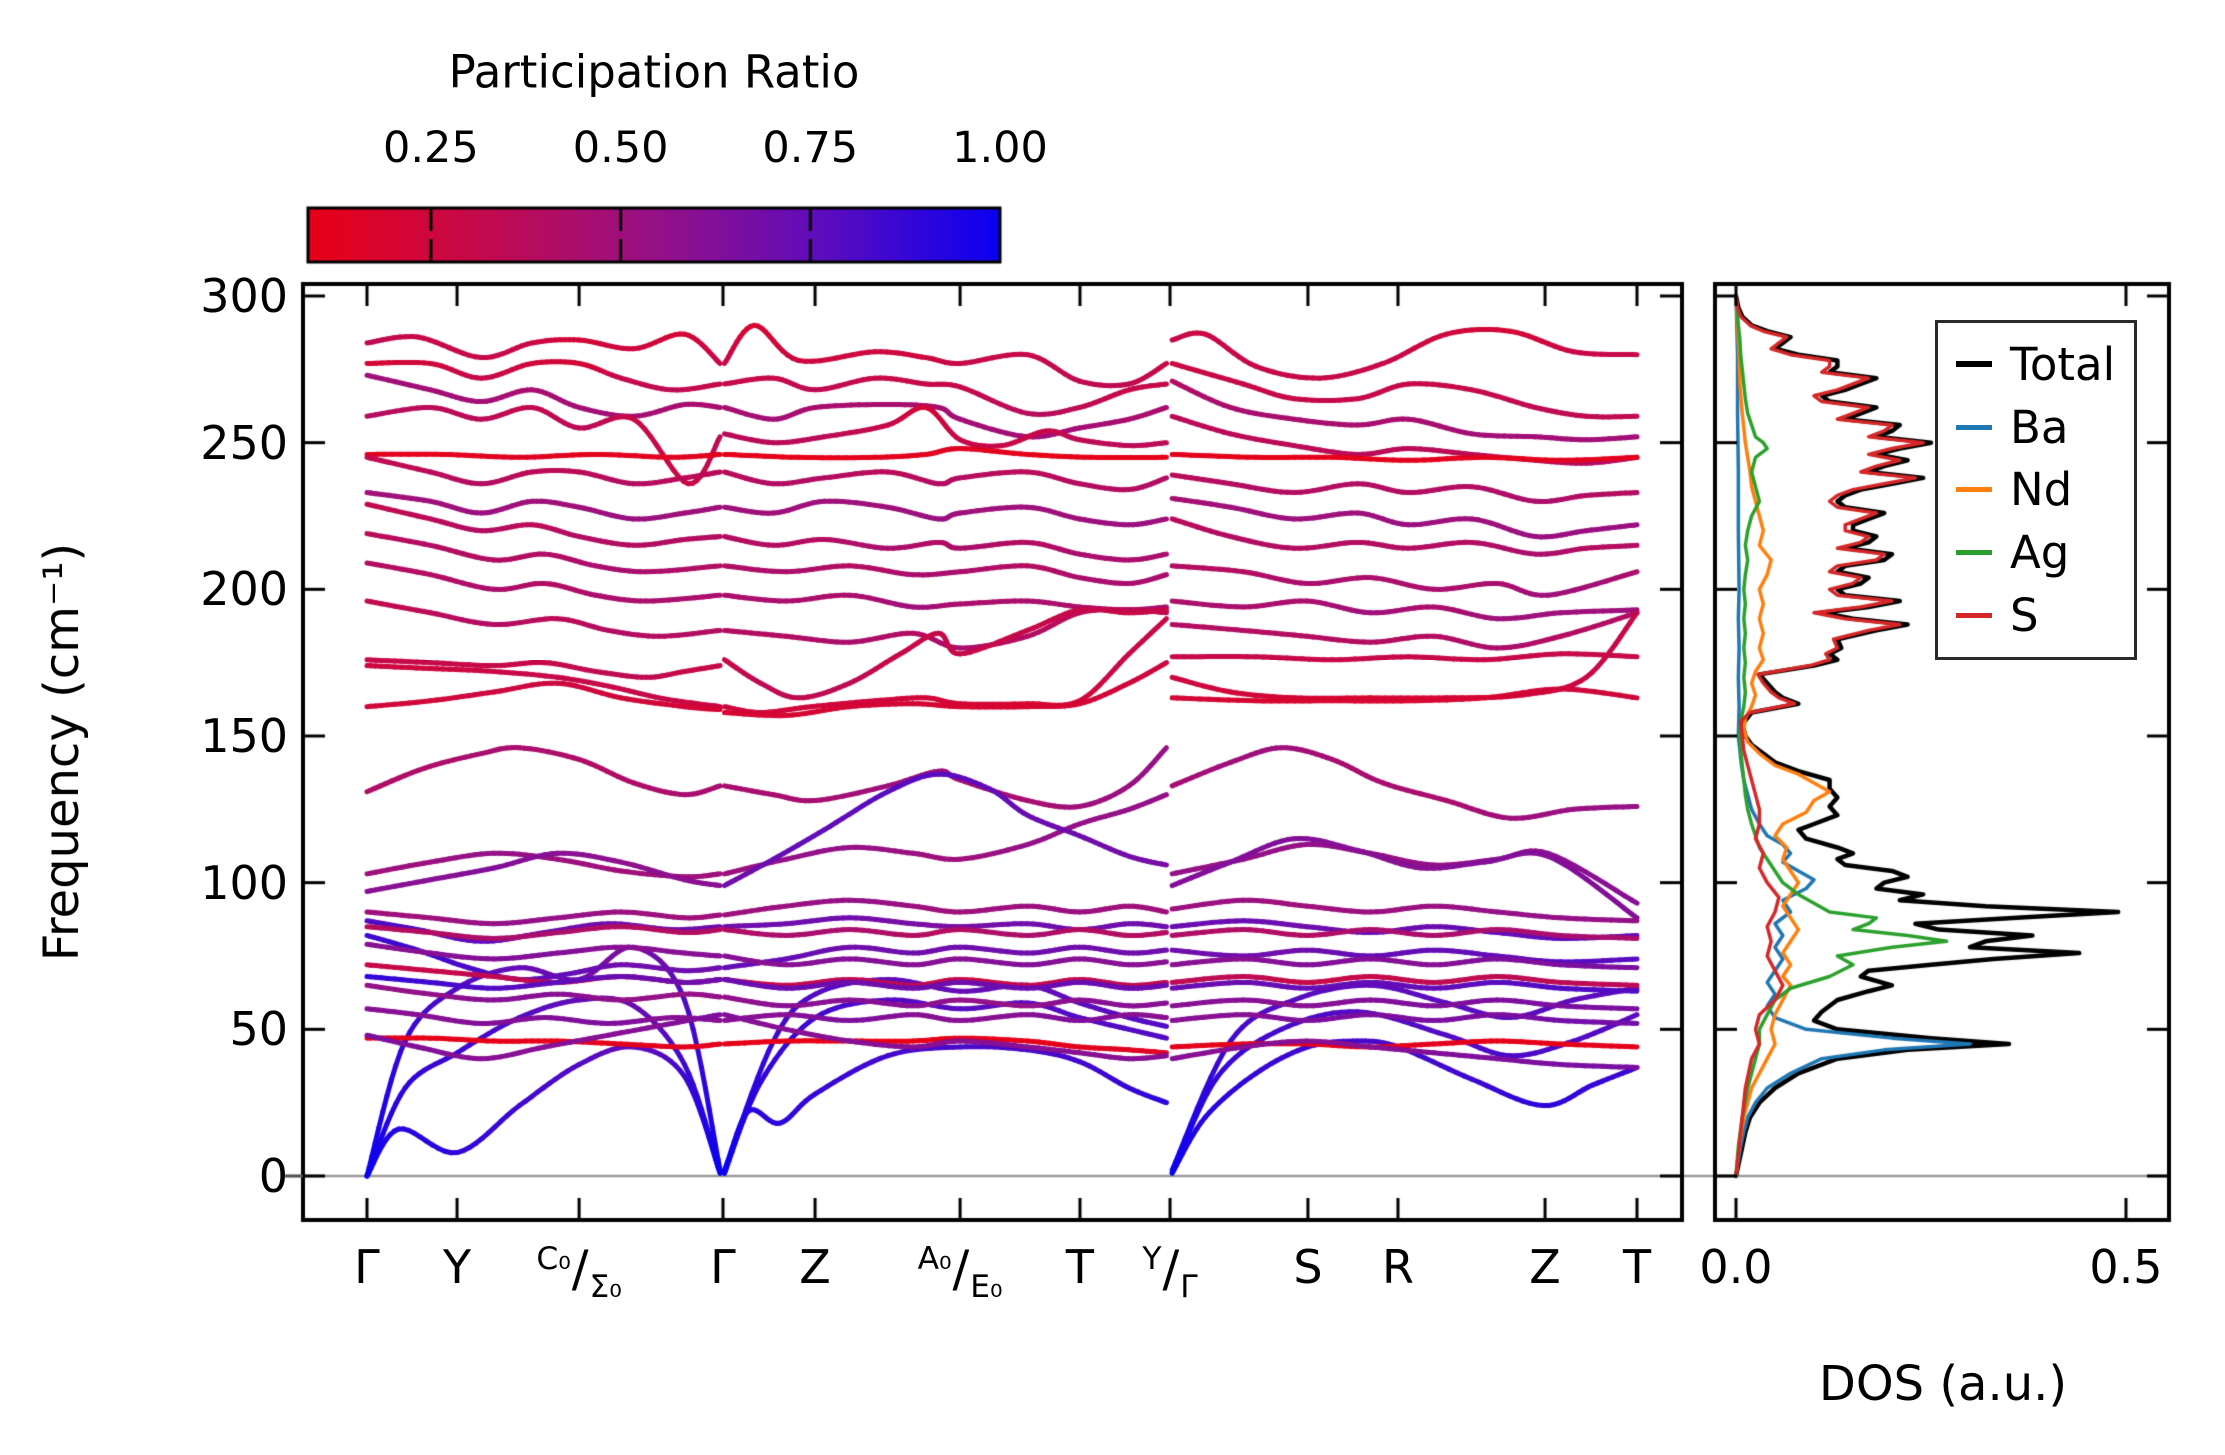  What do you see at coordinates (810, 148) in the screenshot?
I see `colorbar-tick-label: 0.75` at bounding box center [810, 148].